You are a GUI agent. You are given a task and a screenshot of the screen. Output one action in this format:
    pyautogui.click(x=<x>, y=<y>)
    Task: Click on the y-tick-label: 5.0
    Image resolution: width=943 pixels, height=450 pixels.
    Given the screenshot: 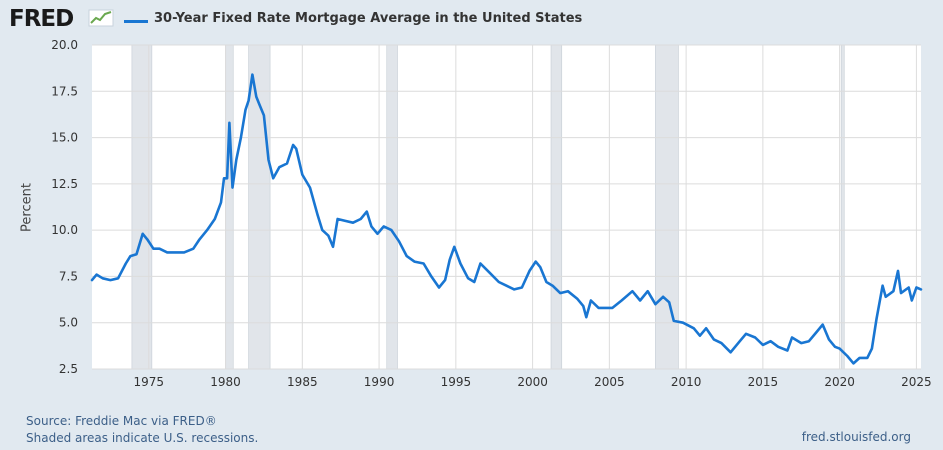 What is the action you would take?
    pyautogui.click(x=68, y=323)
    